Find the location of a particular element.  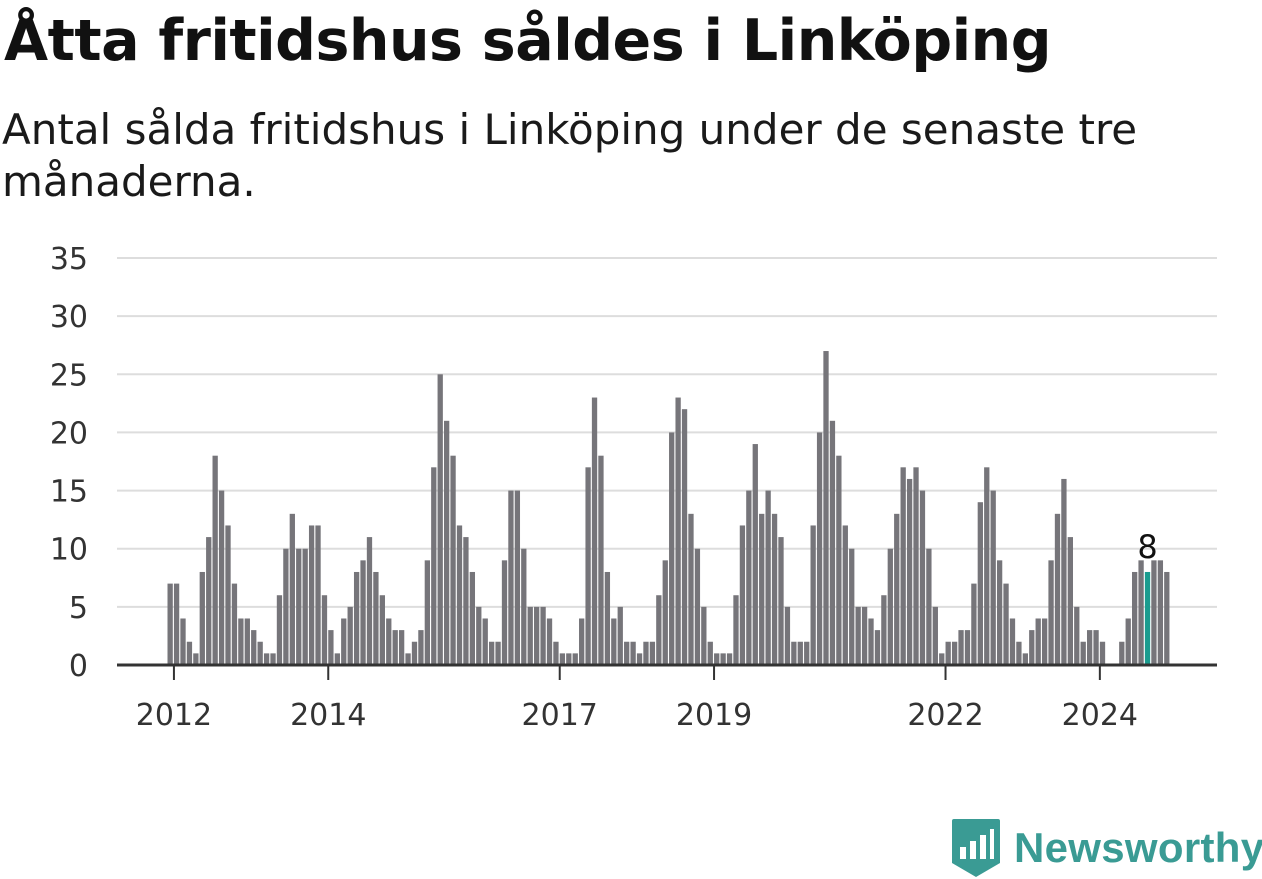

x-axis-ticks: 2012 2014 2017 2019 2022 2024 is located at coordinates (637, 699).